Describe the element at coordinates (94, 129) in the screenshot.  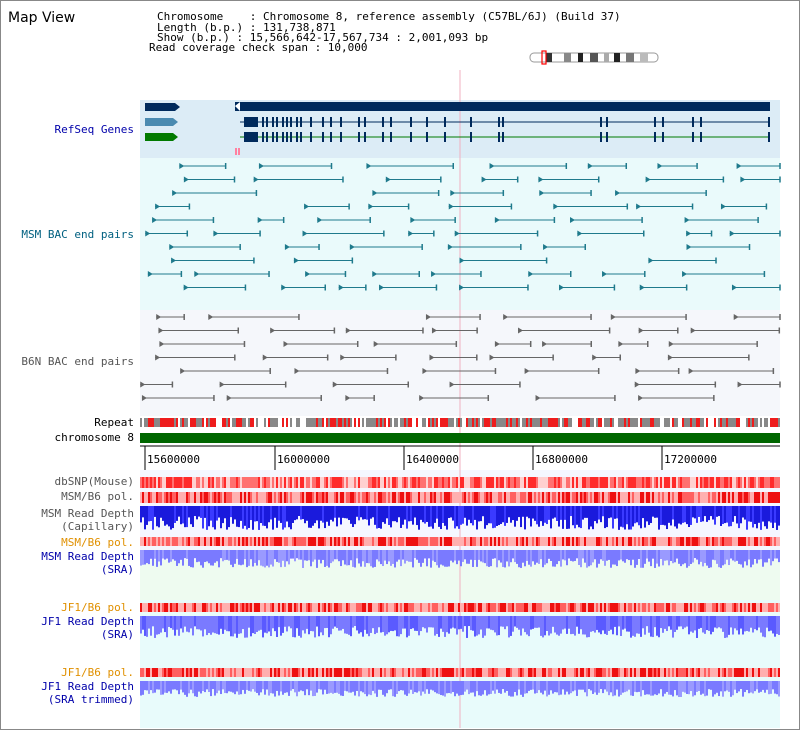
I see `track-label-refseq: RefSeq Genes` at that location.